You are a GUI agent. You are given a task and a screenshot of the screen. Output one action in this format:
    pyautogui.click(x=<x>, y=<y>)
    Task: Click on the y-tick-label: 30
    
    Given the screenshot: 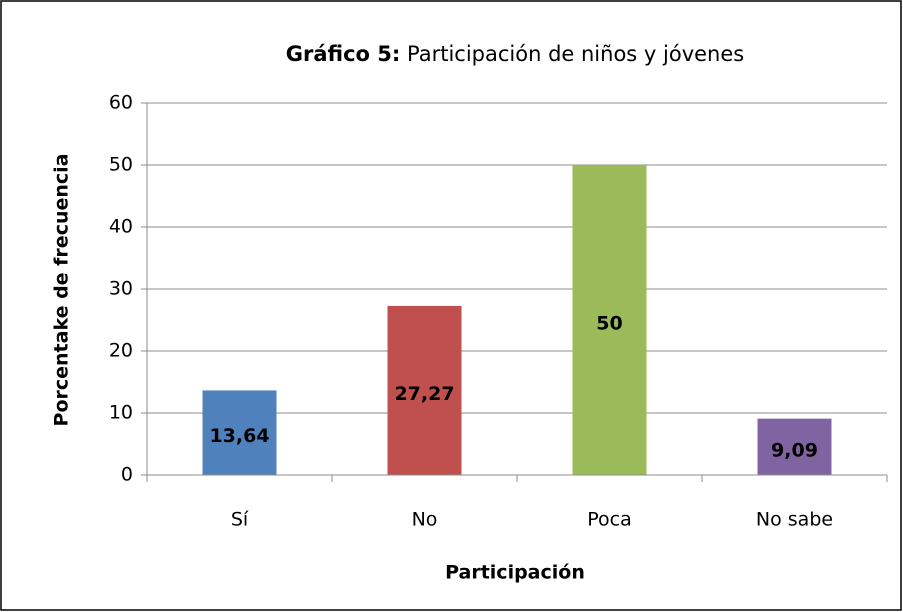 What is the action you would take?
    pyautogui.click(x=121, y=289)
    